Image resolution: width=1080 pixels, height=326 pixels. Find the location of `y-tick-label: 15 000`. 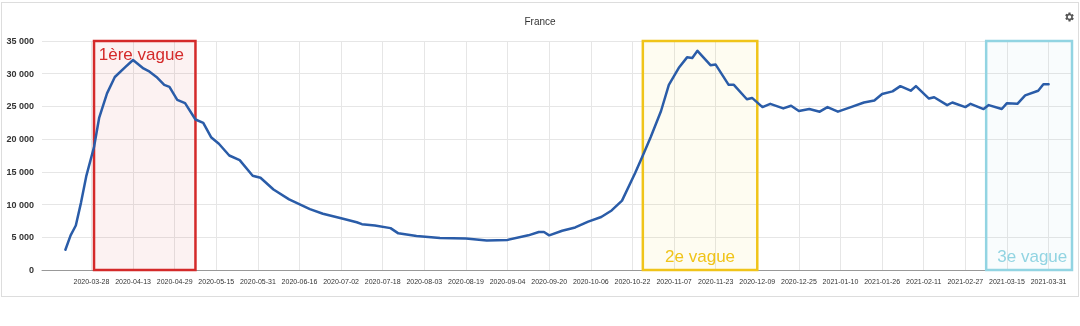

y-tick-label: 15 000 is located at coordinates (20, 171).